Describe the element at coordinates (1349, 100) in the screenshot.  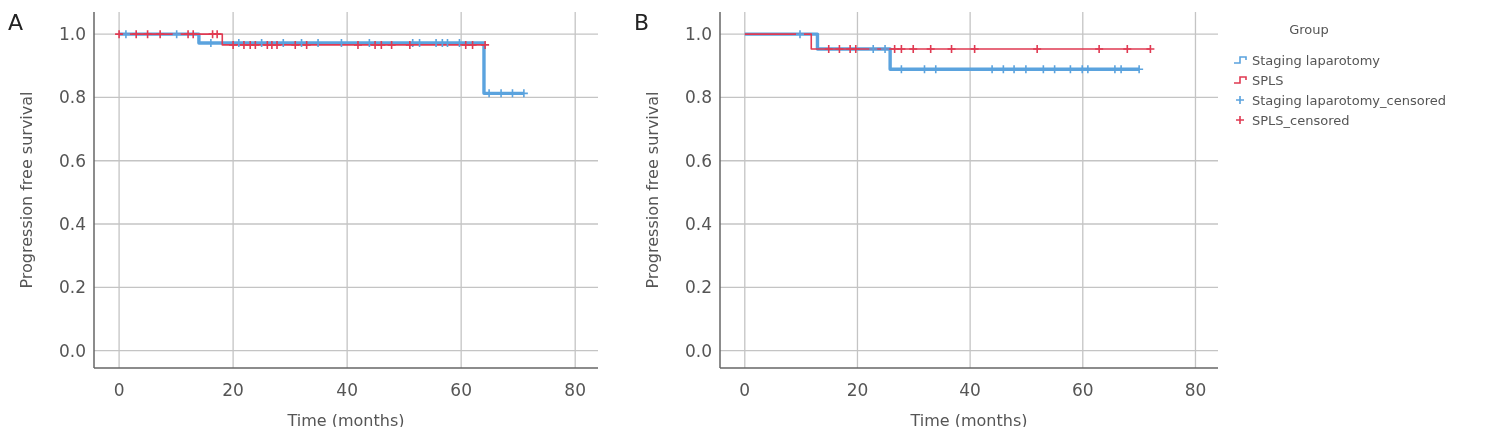
I see `legend-label: Staging laparotomy_censored` at that location.